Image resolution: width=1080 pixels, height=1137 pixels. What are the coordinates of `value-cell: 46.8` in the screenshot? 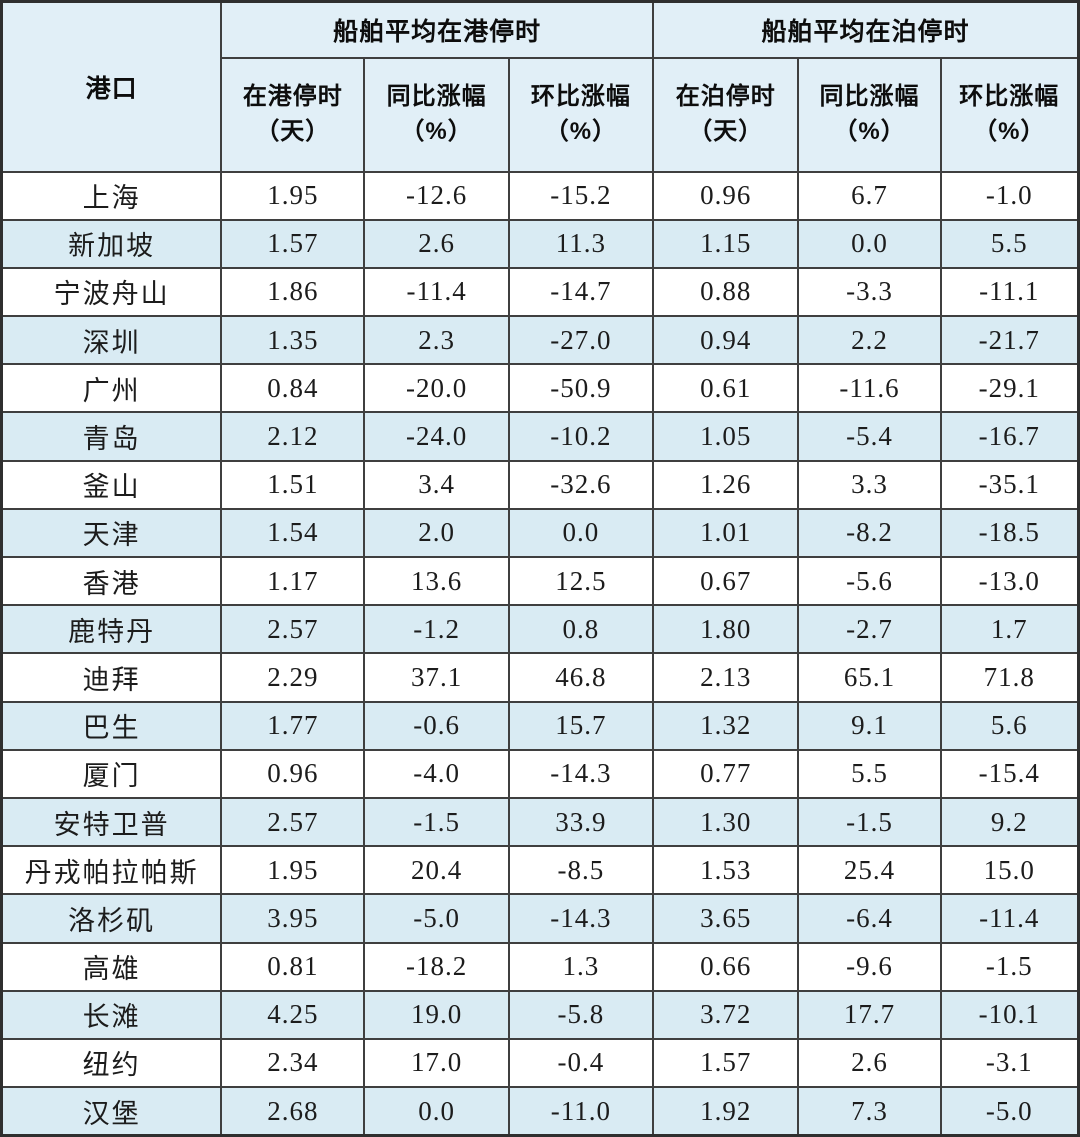 It's located at (581, 677).